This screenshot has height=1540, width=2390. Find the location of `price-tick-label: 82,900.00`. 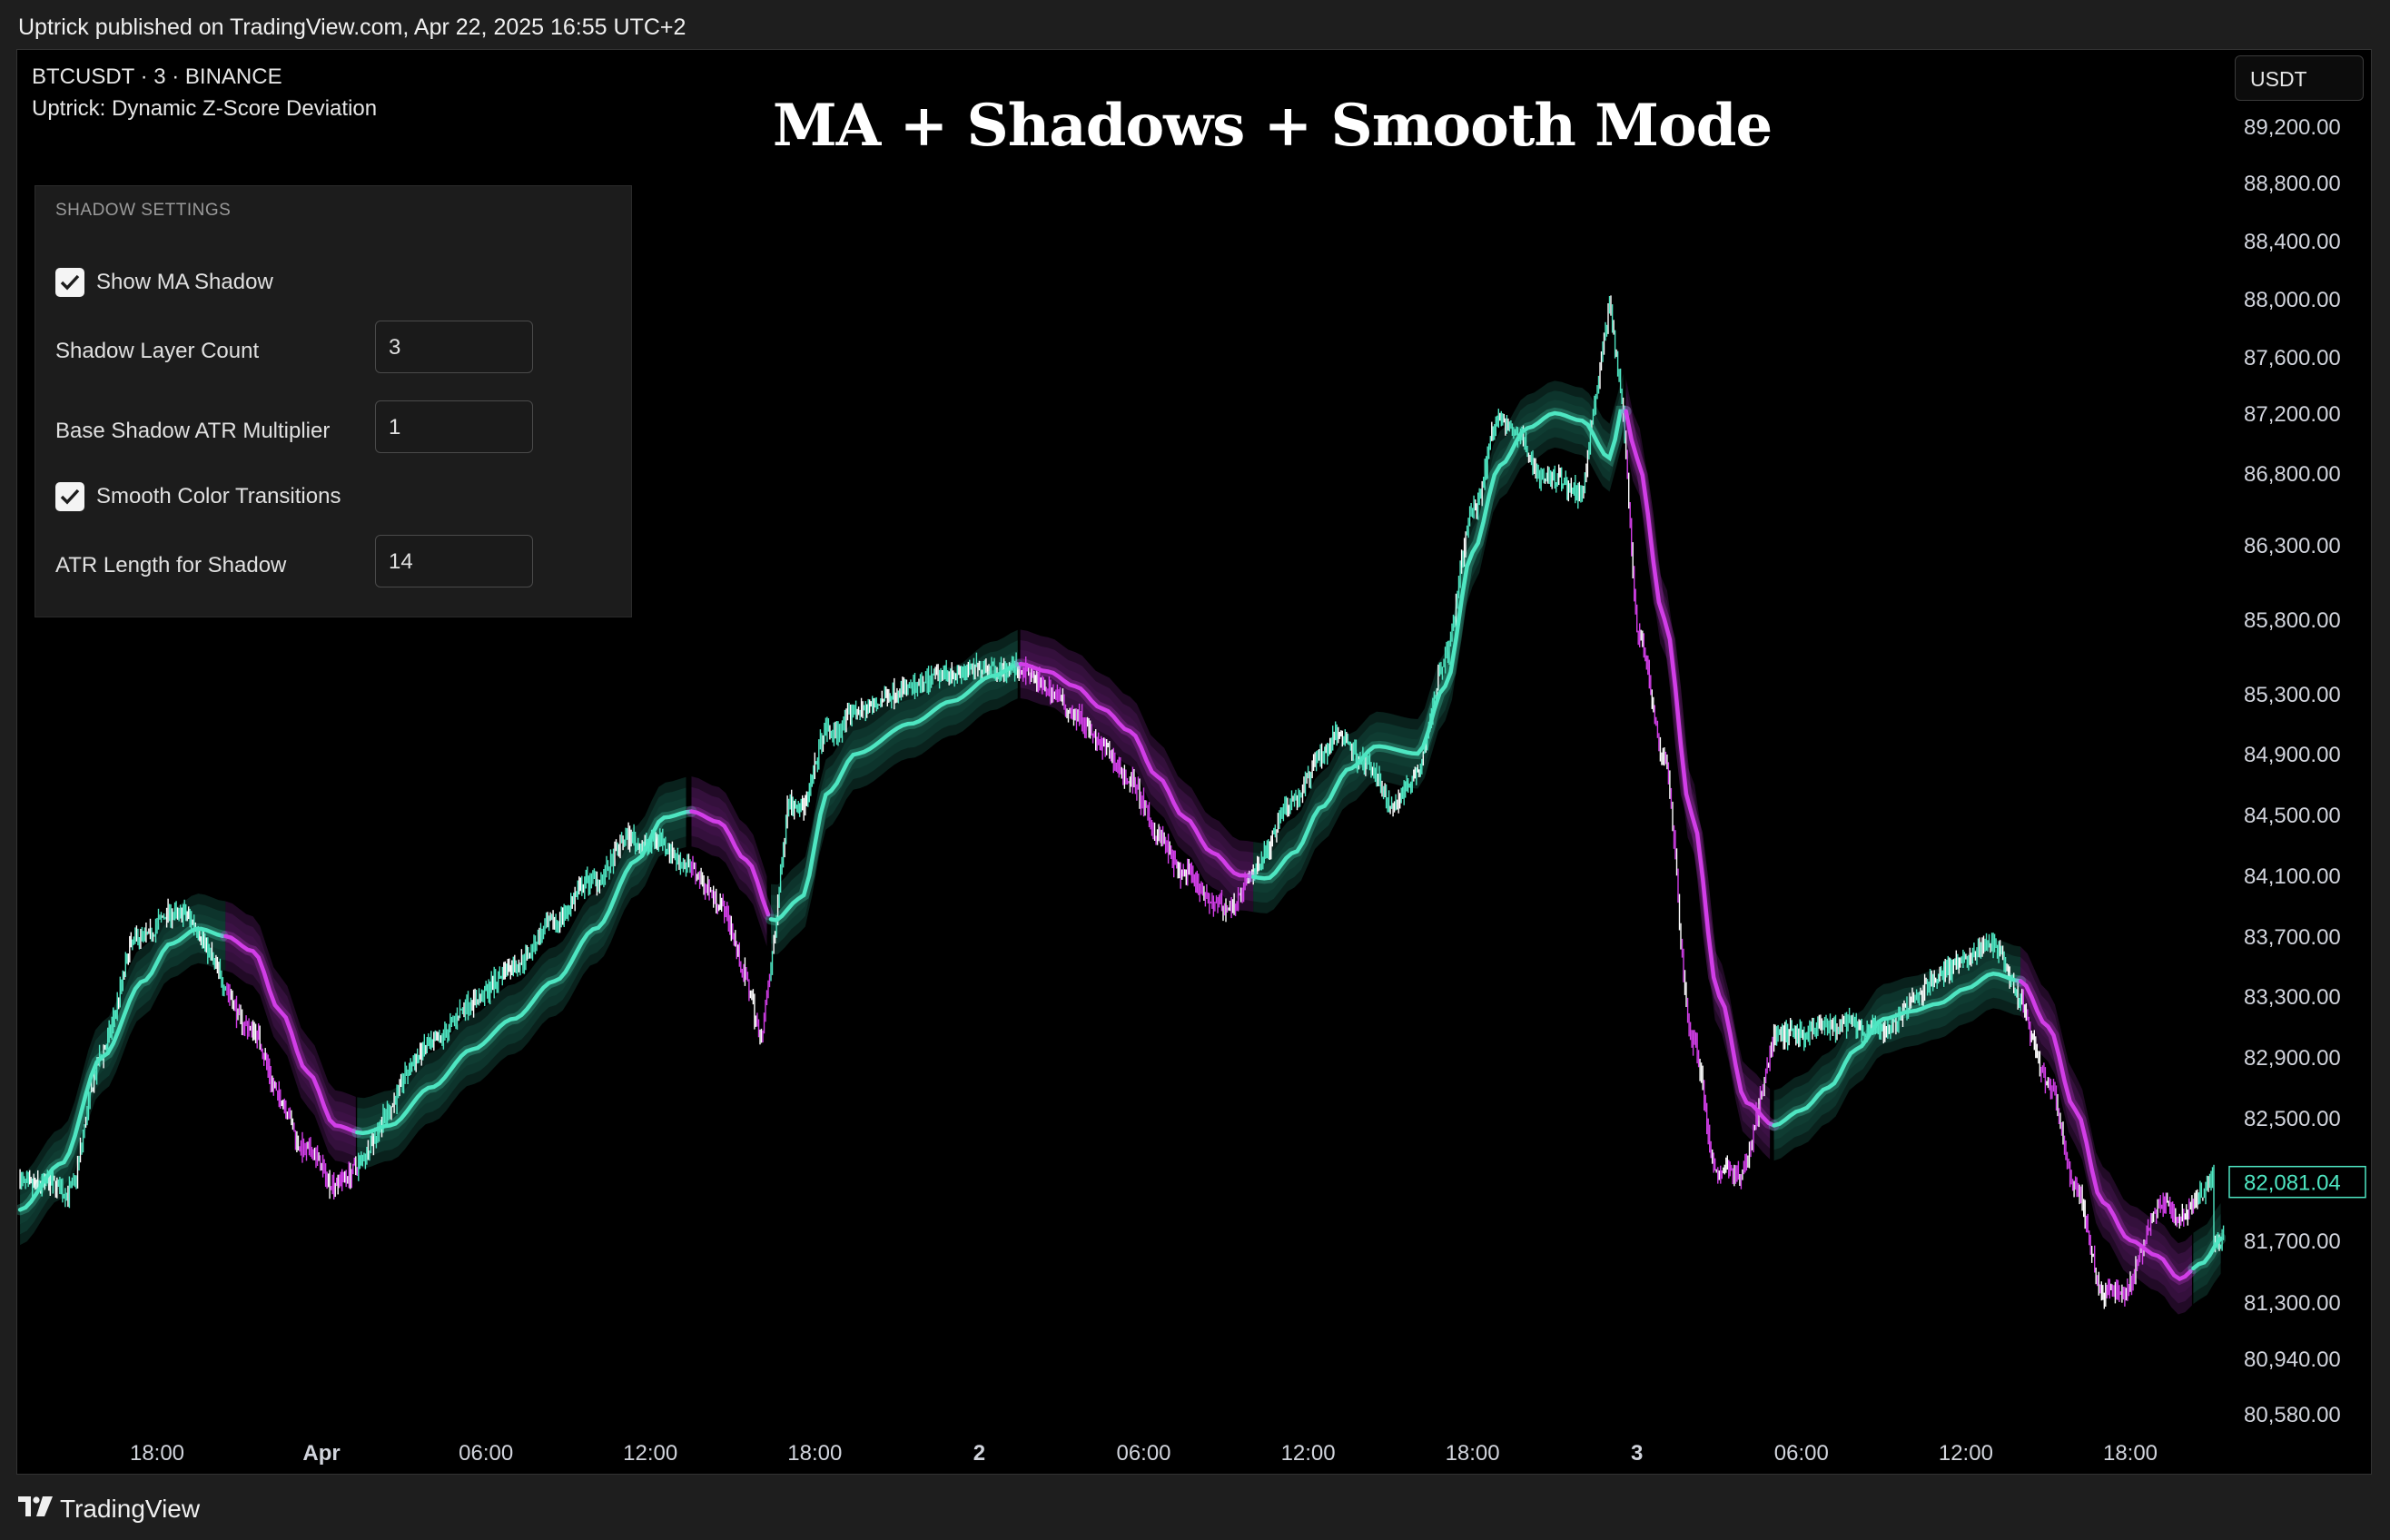

price-tick-label: 82,900.00 is located at coordinates (2292, 1058).